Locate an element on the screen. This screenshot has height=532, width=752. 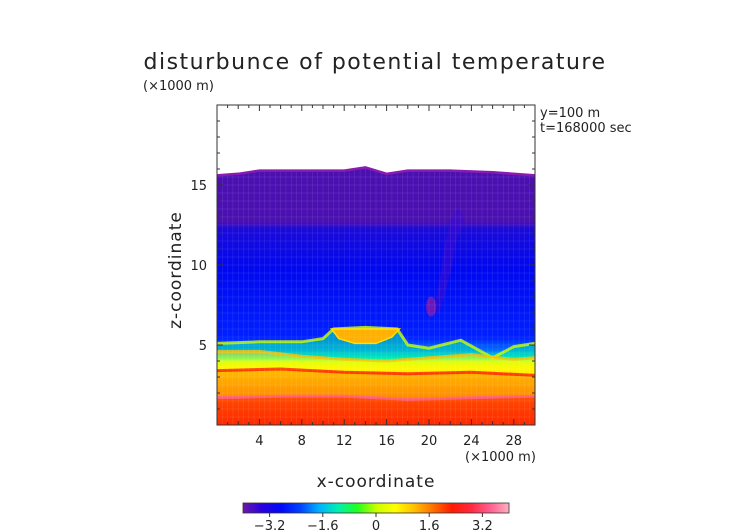
x-tick-label: 24 is located at coordinates (471, 441).